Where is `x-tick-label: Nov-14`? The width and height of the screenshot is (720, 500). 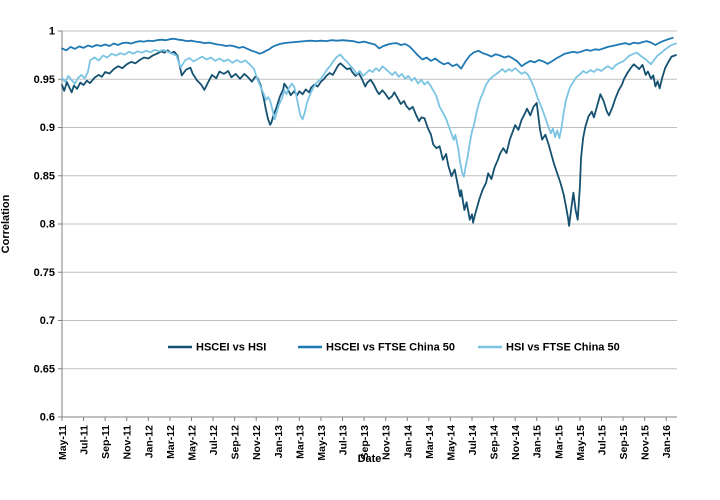 x-tick-label: Nov-14 is located at coordinates (516, 442).